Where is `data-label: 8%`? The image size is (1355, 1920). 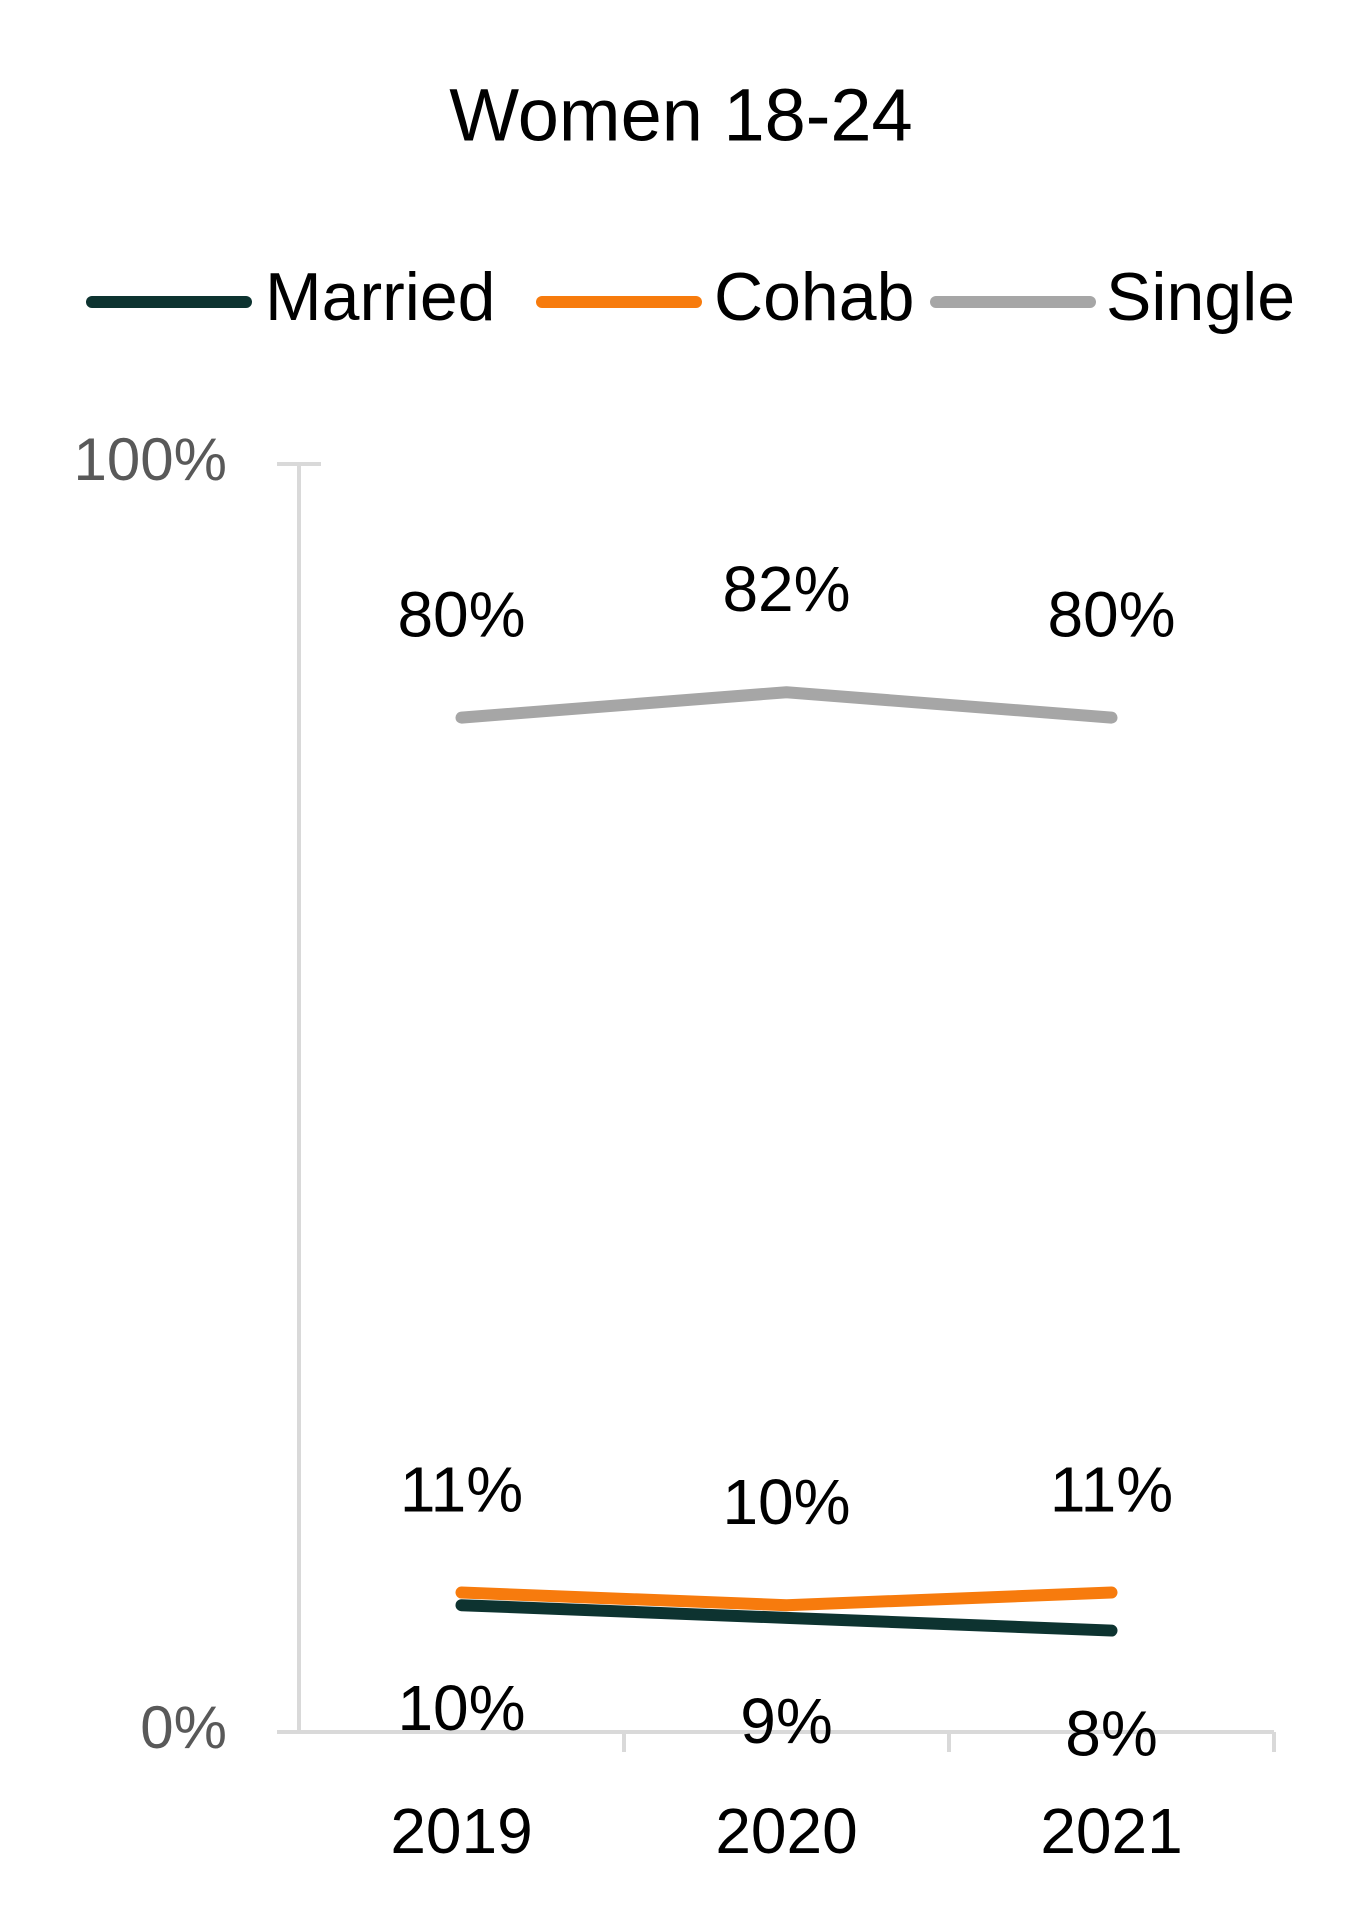
data-label: 8% is located at coordinates (1111, 1733).